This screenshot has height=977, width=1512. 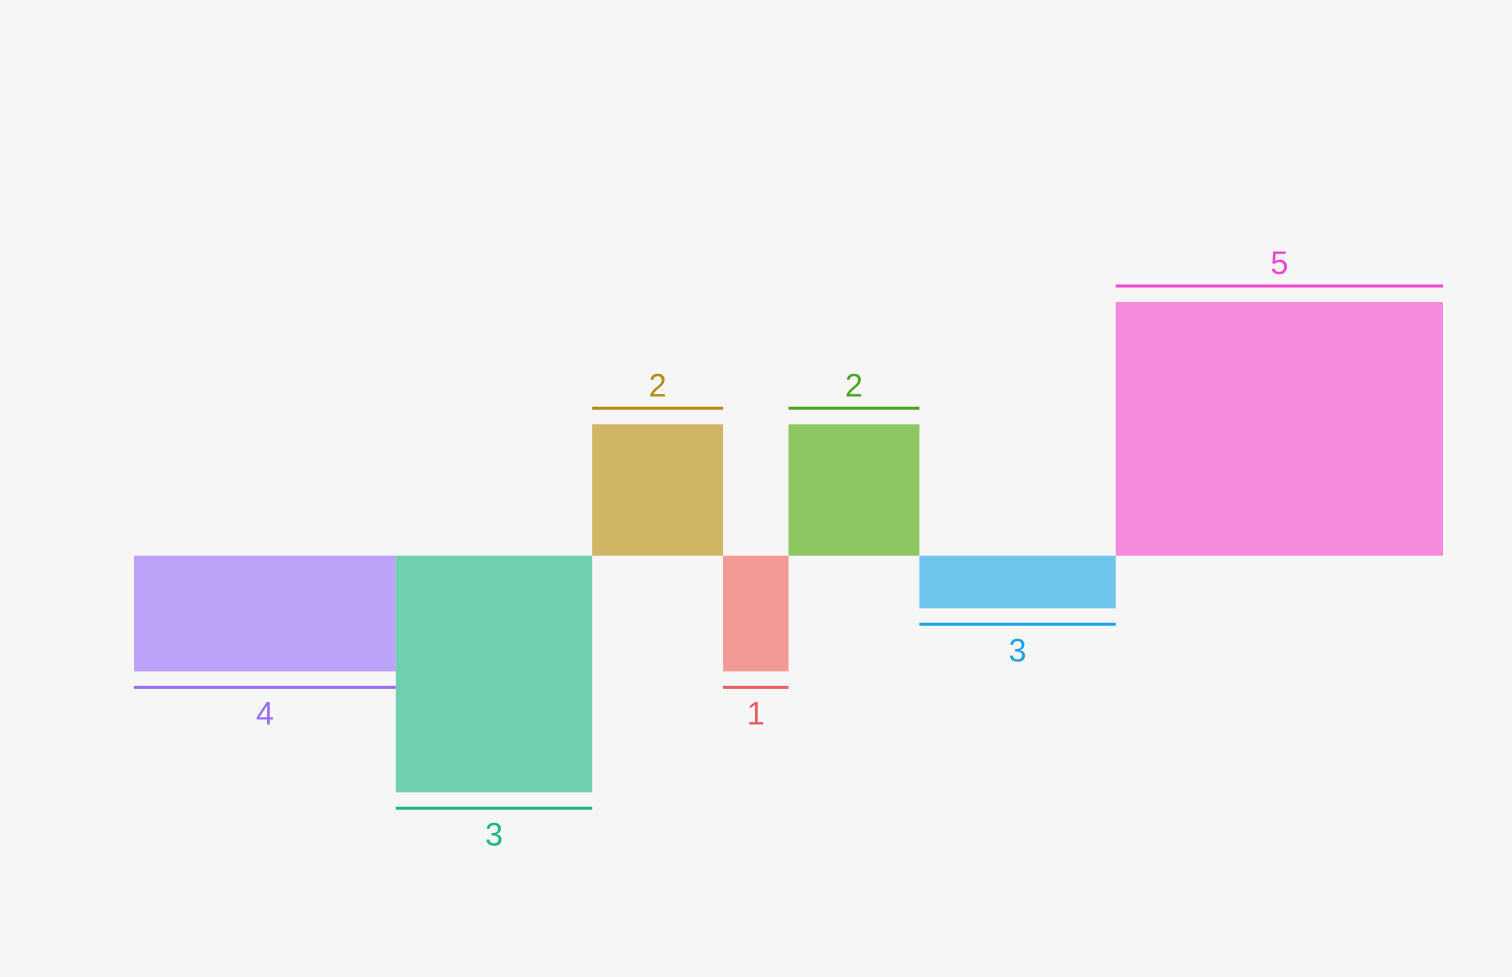 I want to click on bar-1-data-label: 4, so click(x=265, y=713).